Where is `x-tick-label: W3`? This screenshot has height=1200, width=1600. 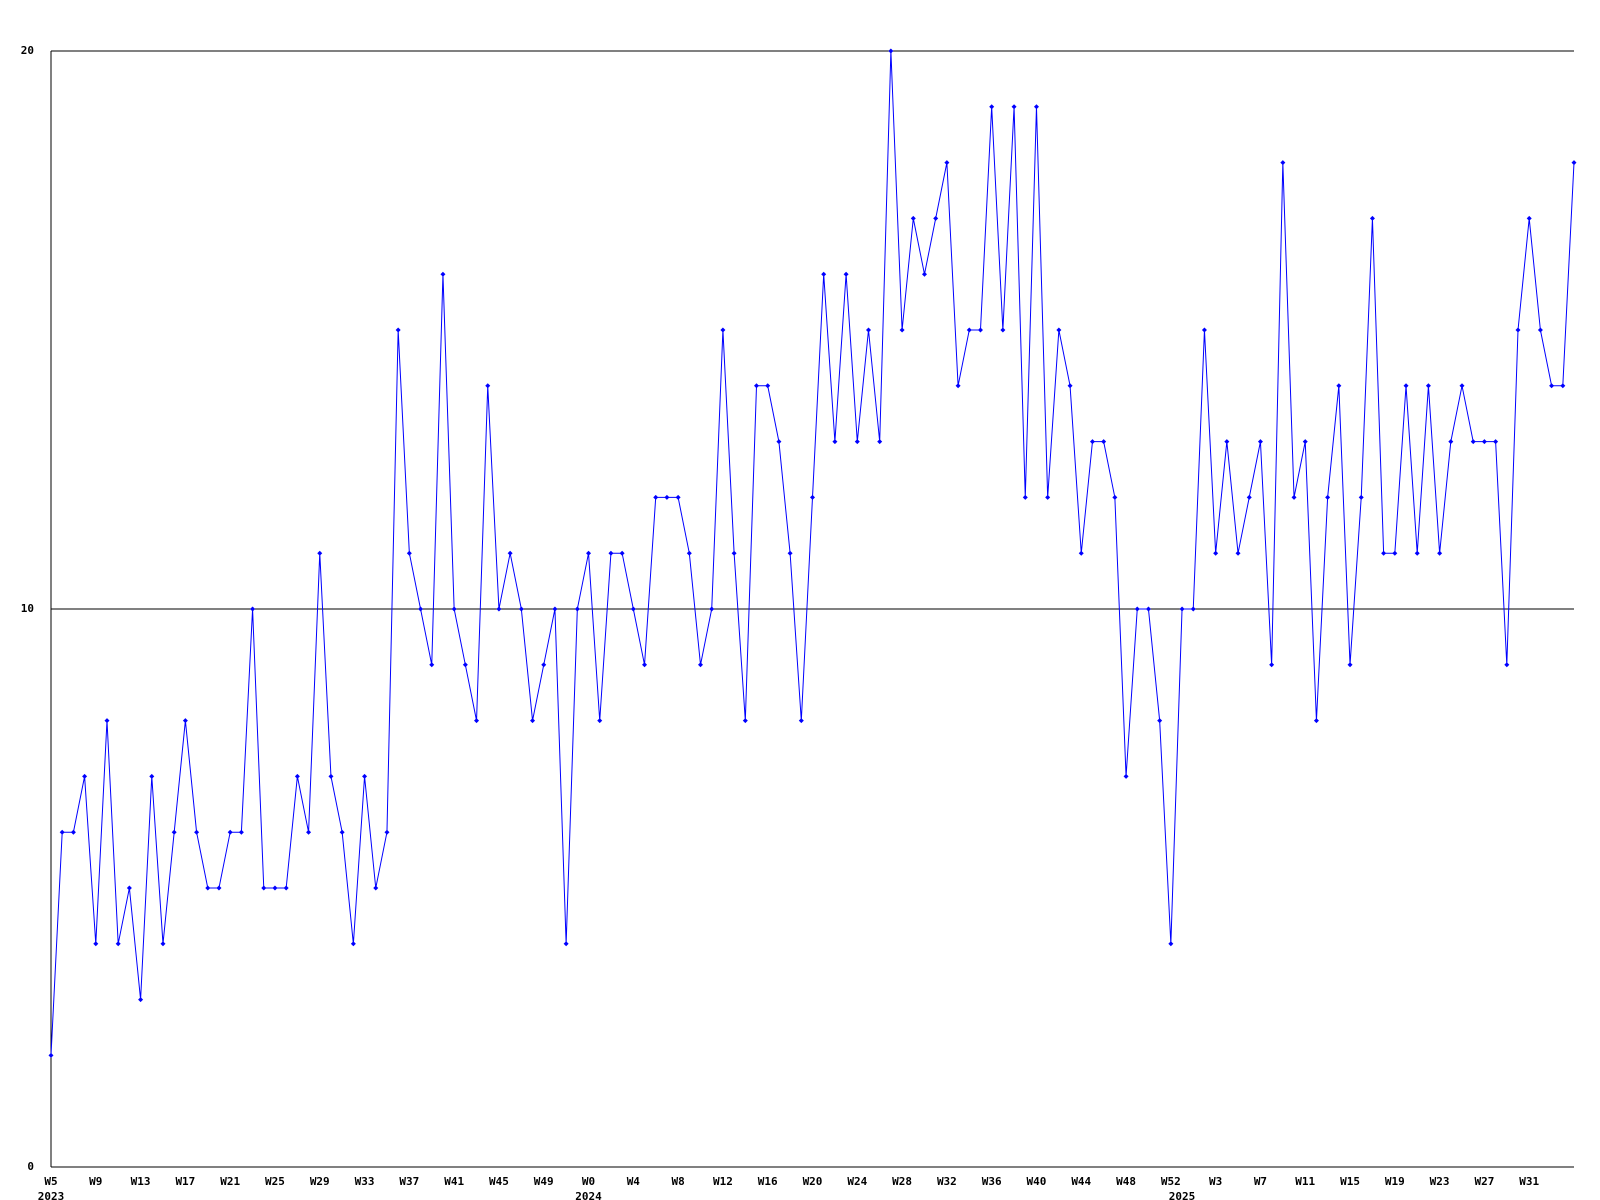 x-tick-label: W3 is located at coordinates (1215, 1181).